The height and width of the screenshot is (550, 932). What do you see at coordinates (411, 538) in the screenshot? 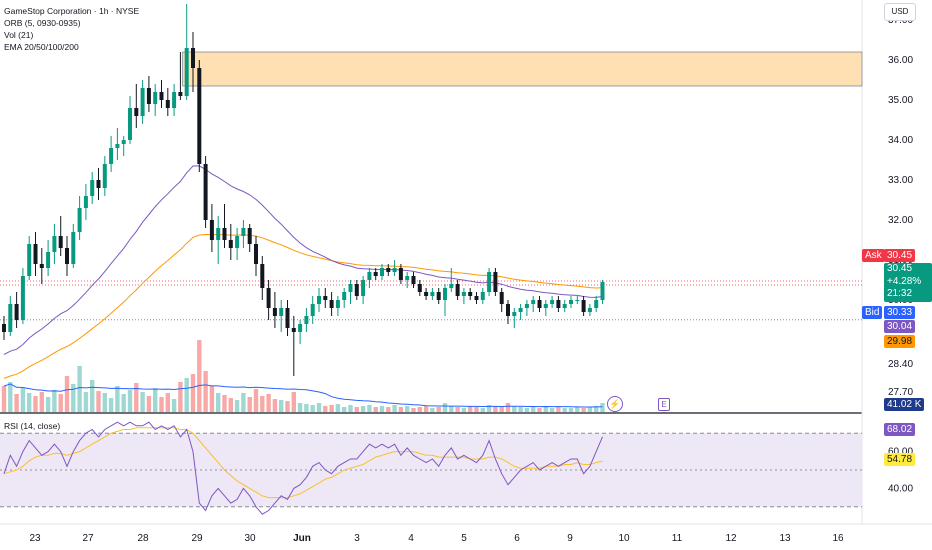
I see `time-tick-label: 4` at bounding box center [411, 538].